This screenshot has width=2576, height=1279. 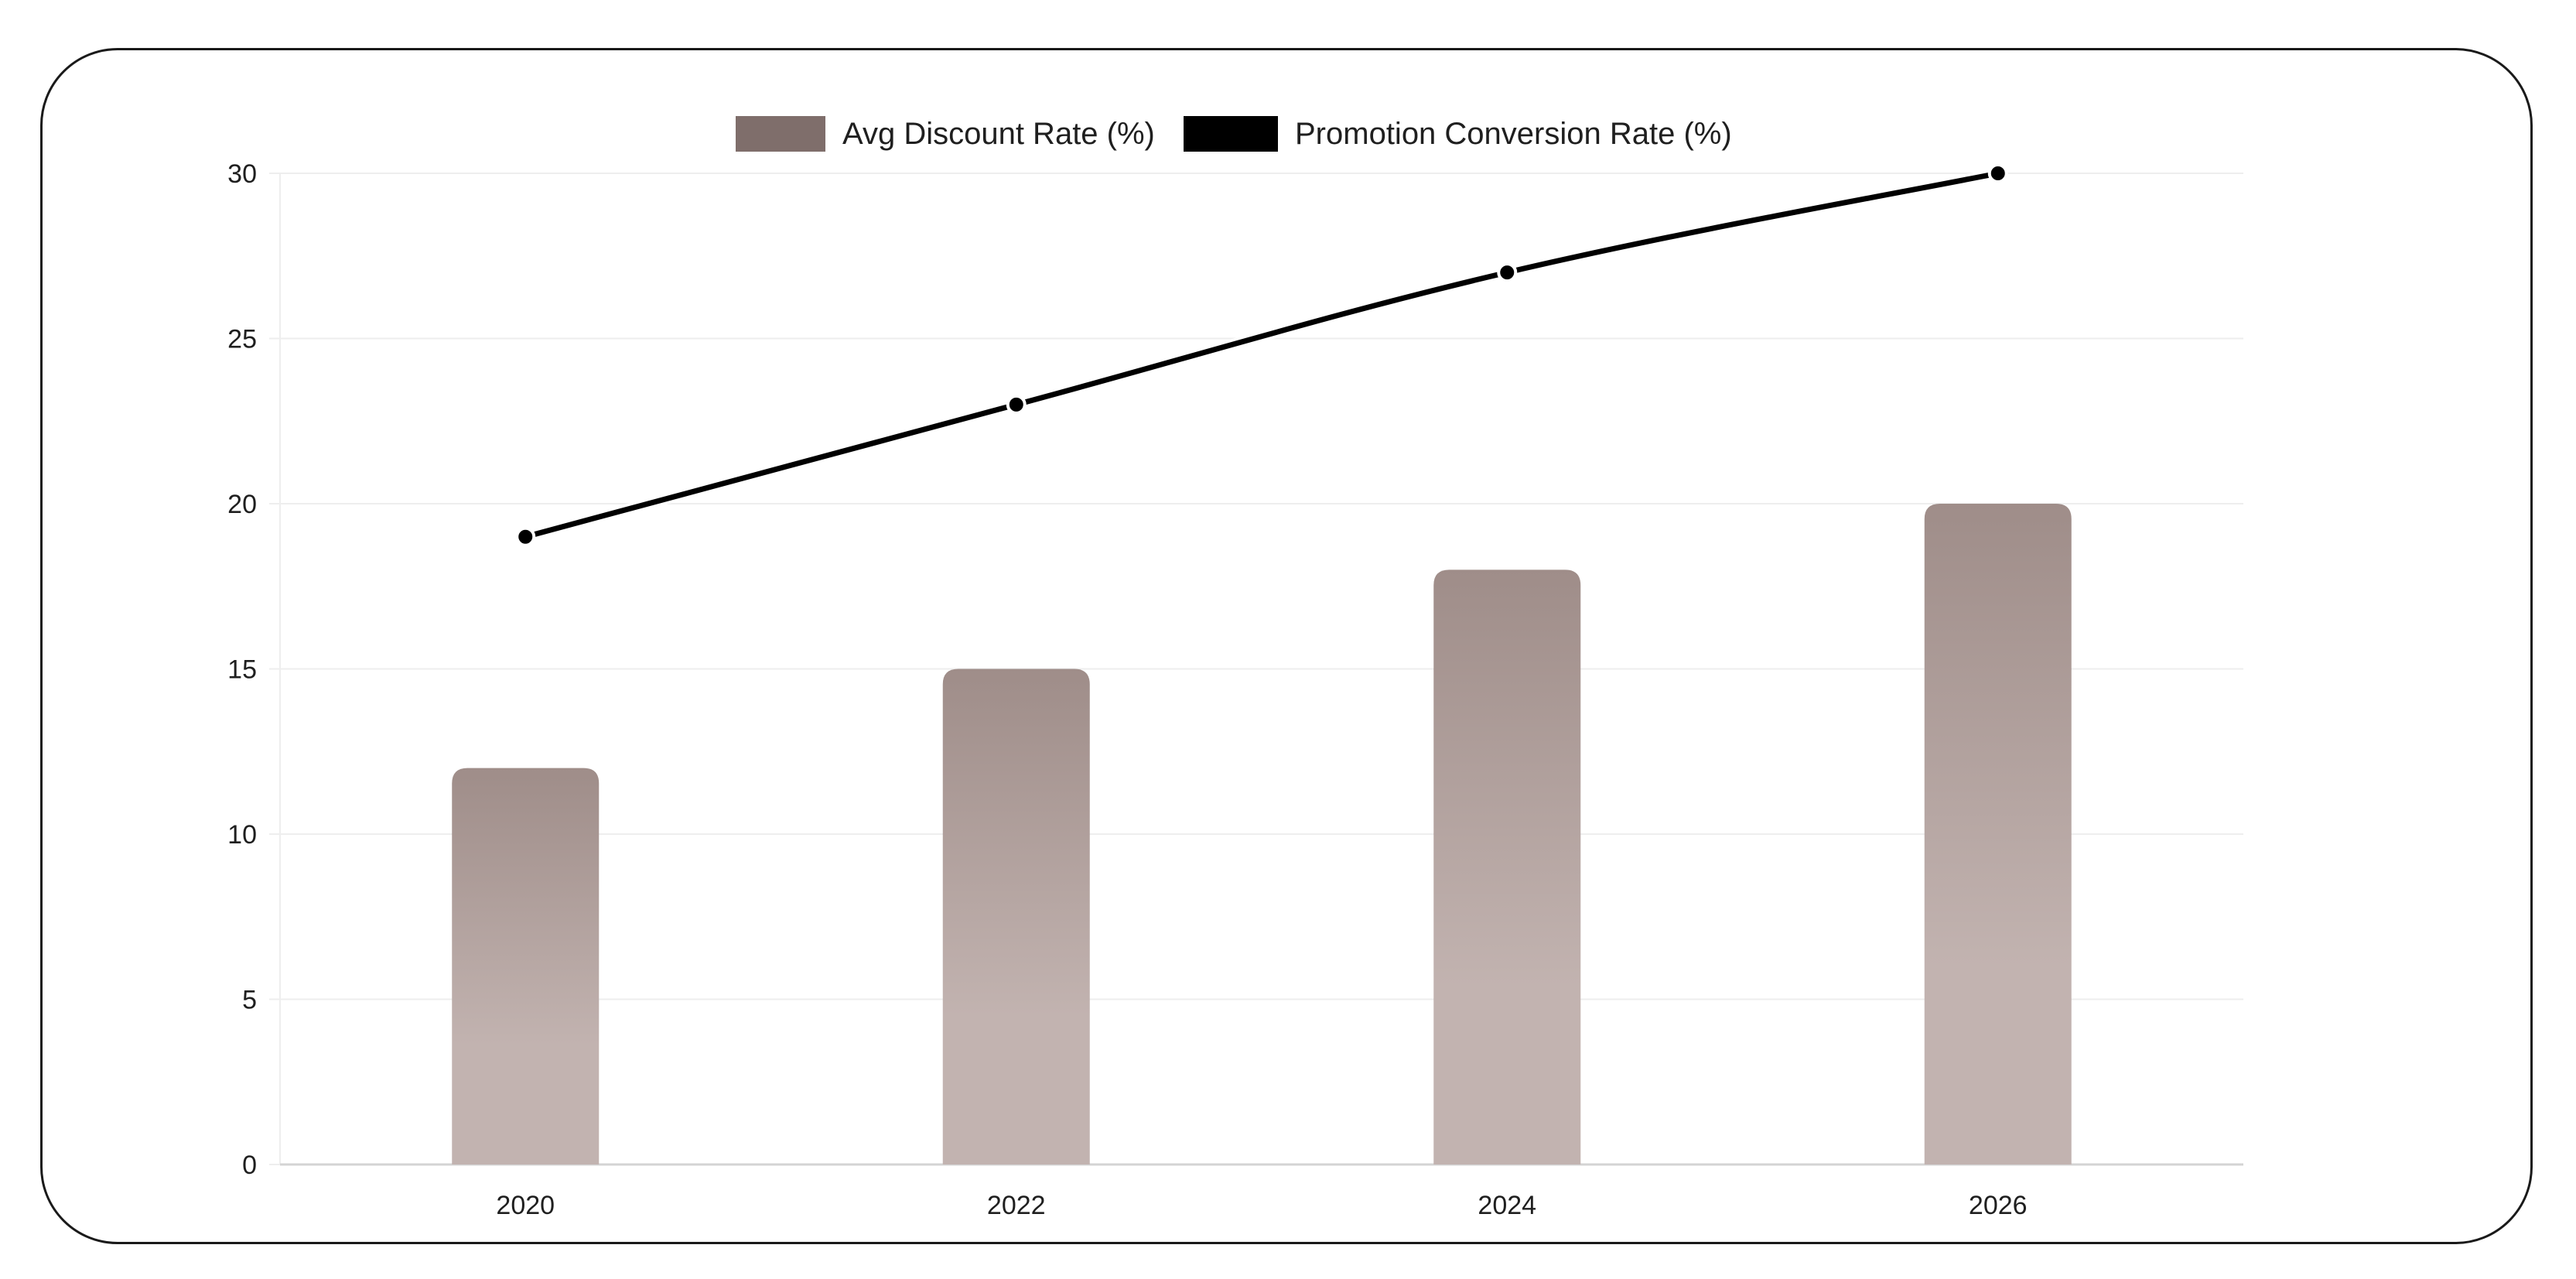 I want to click on y-tick-label: 25, so click(x=242, y=339).